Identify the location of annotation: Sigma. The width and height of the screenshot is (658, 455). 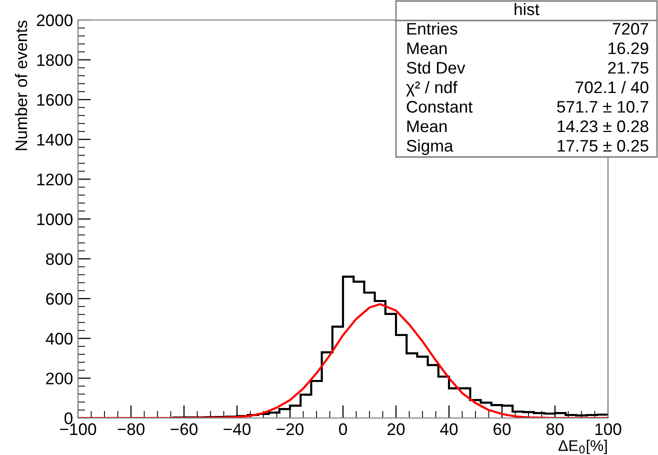
(430, 147).